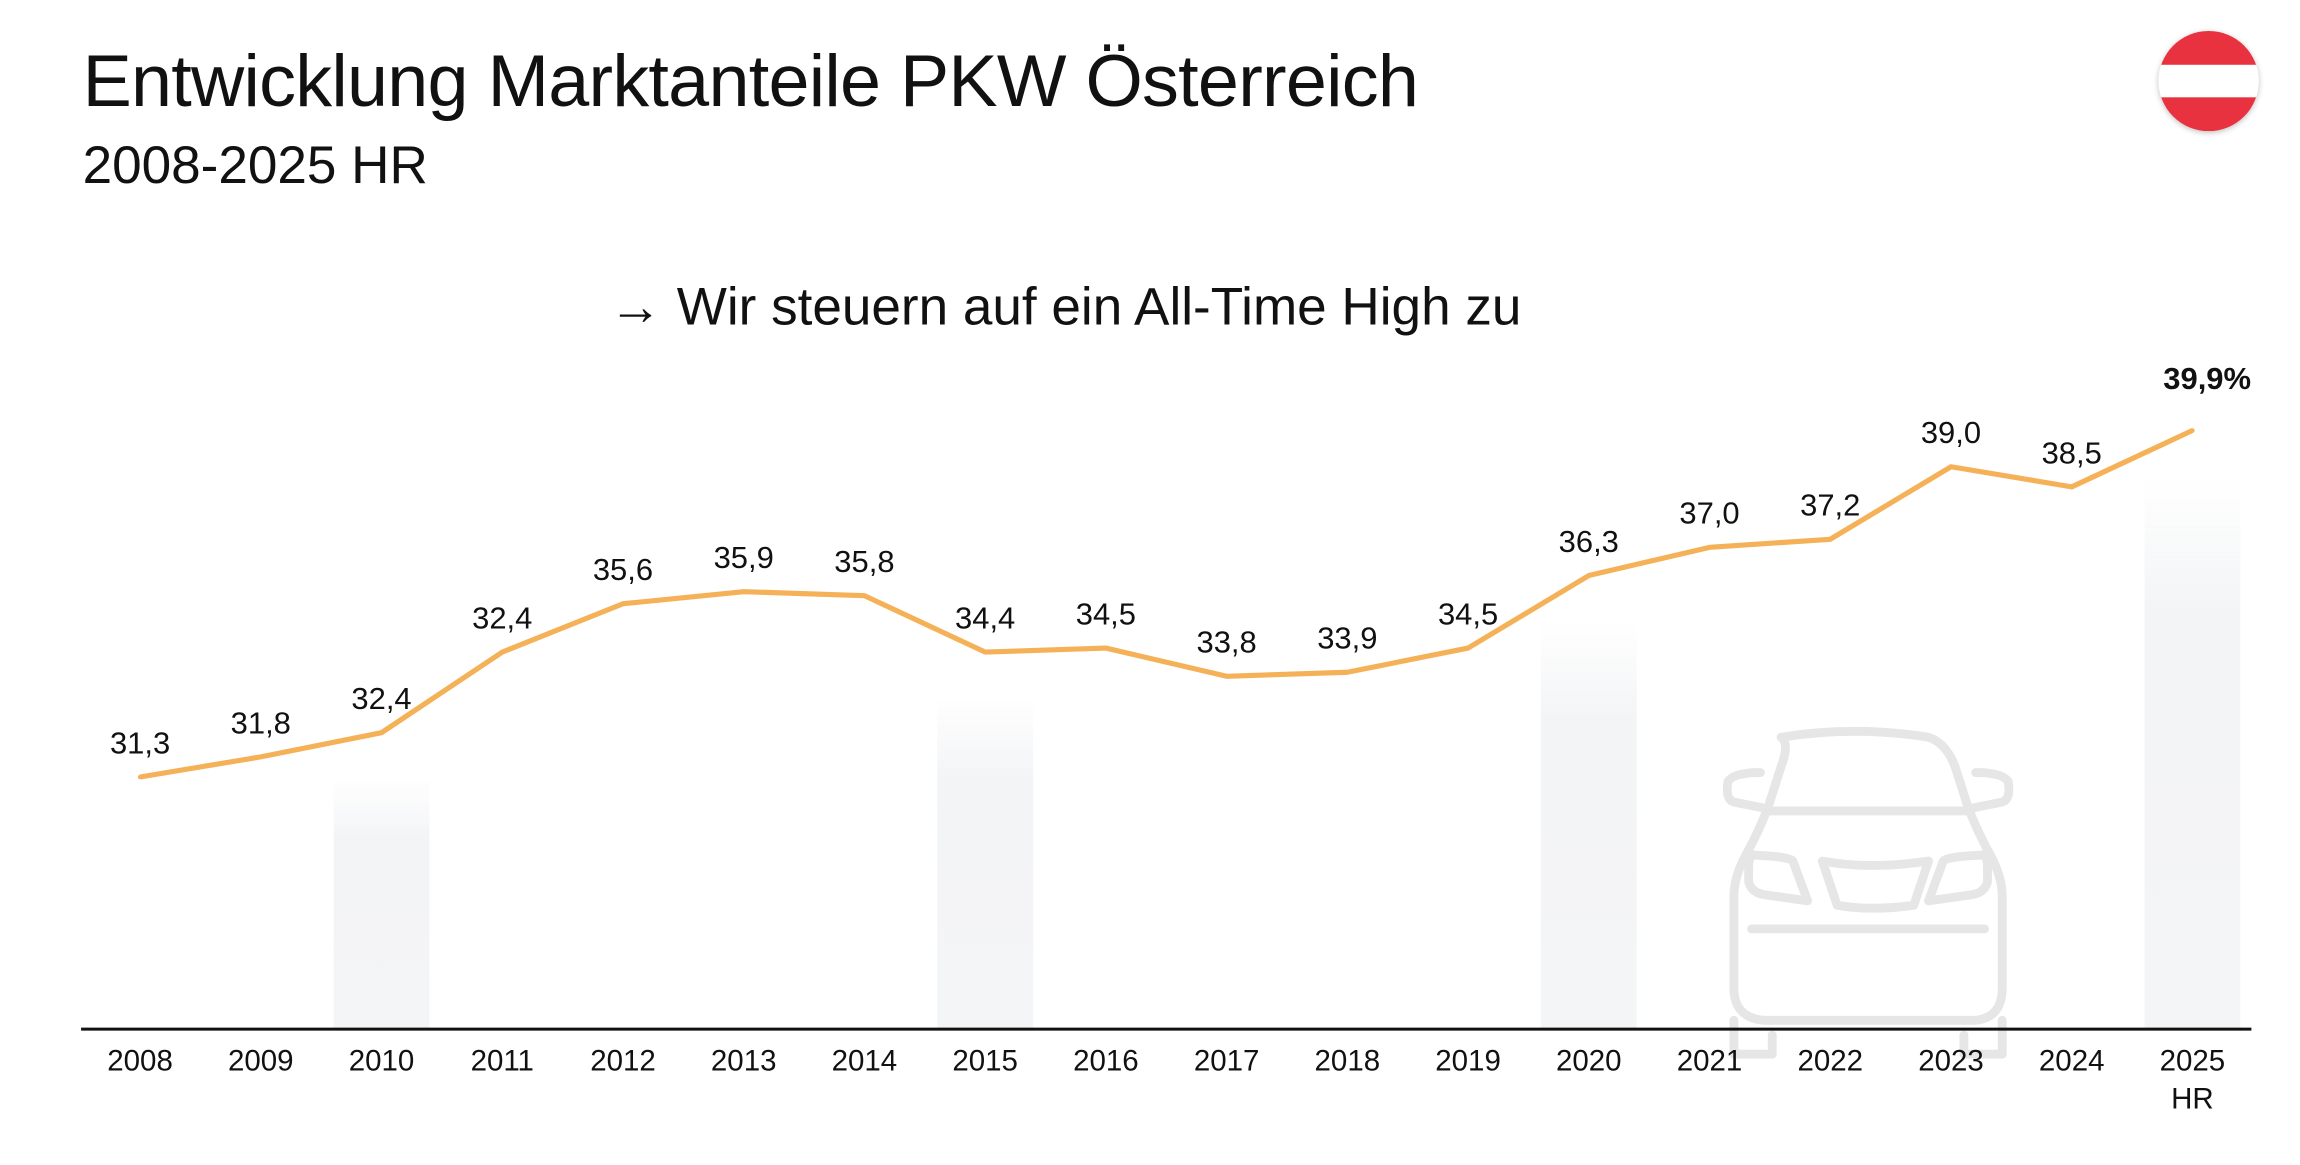 The image size is (2300, 1165). Describe the element at coordinates (1106, 613) in the screenshot. I see `data-label-2016: 34,5` at that location.